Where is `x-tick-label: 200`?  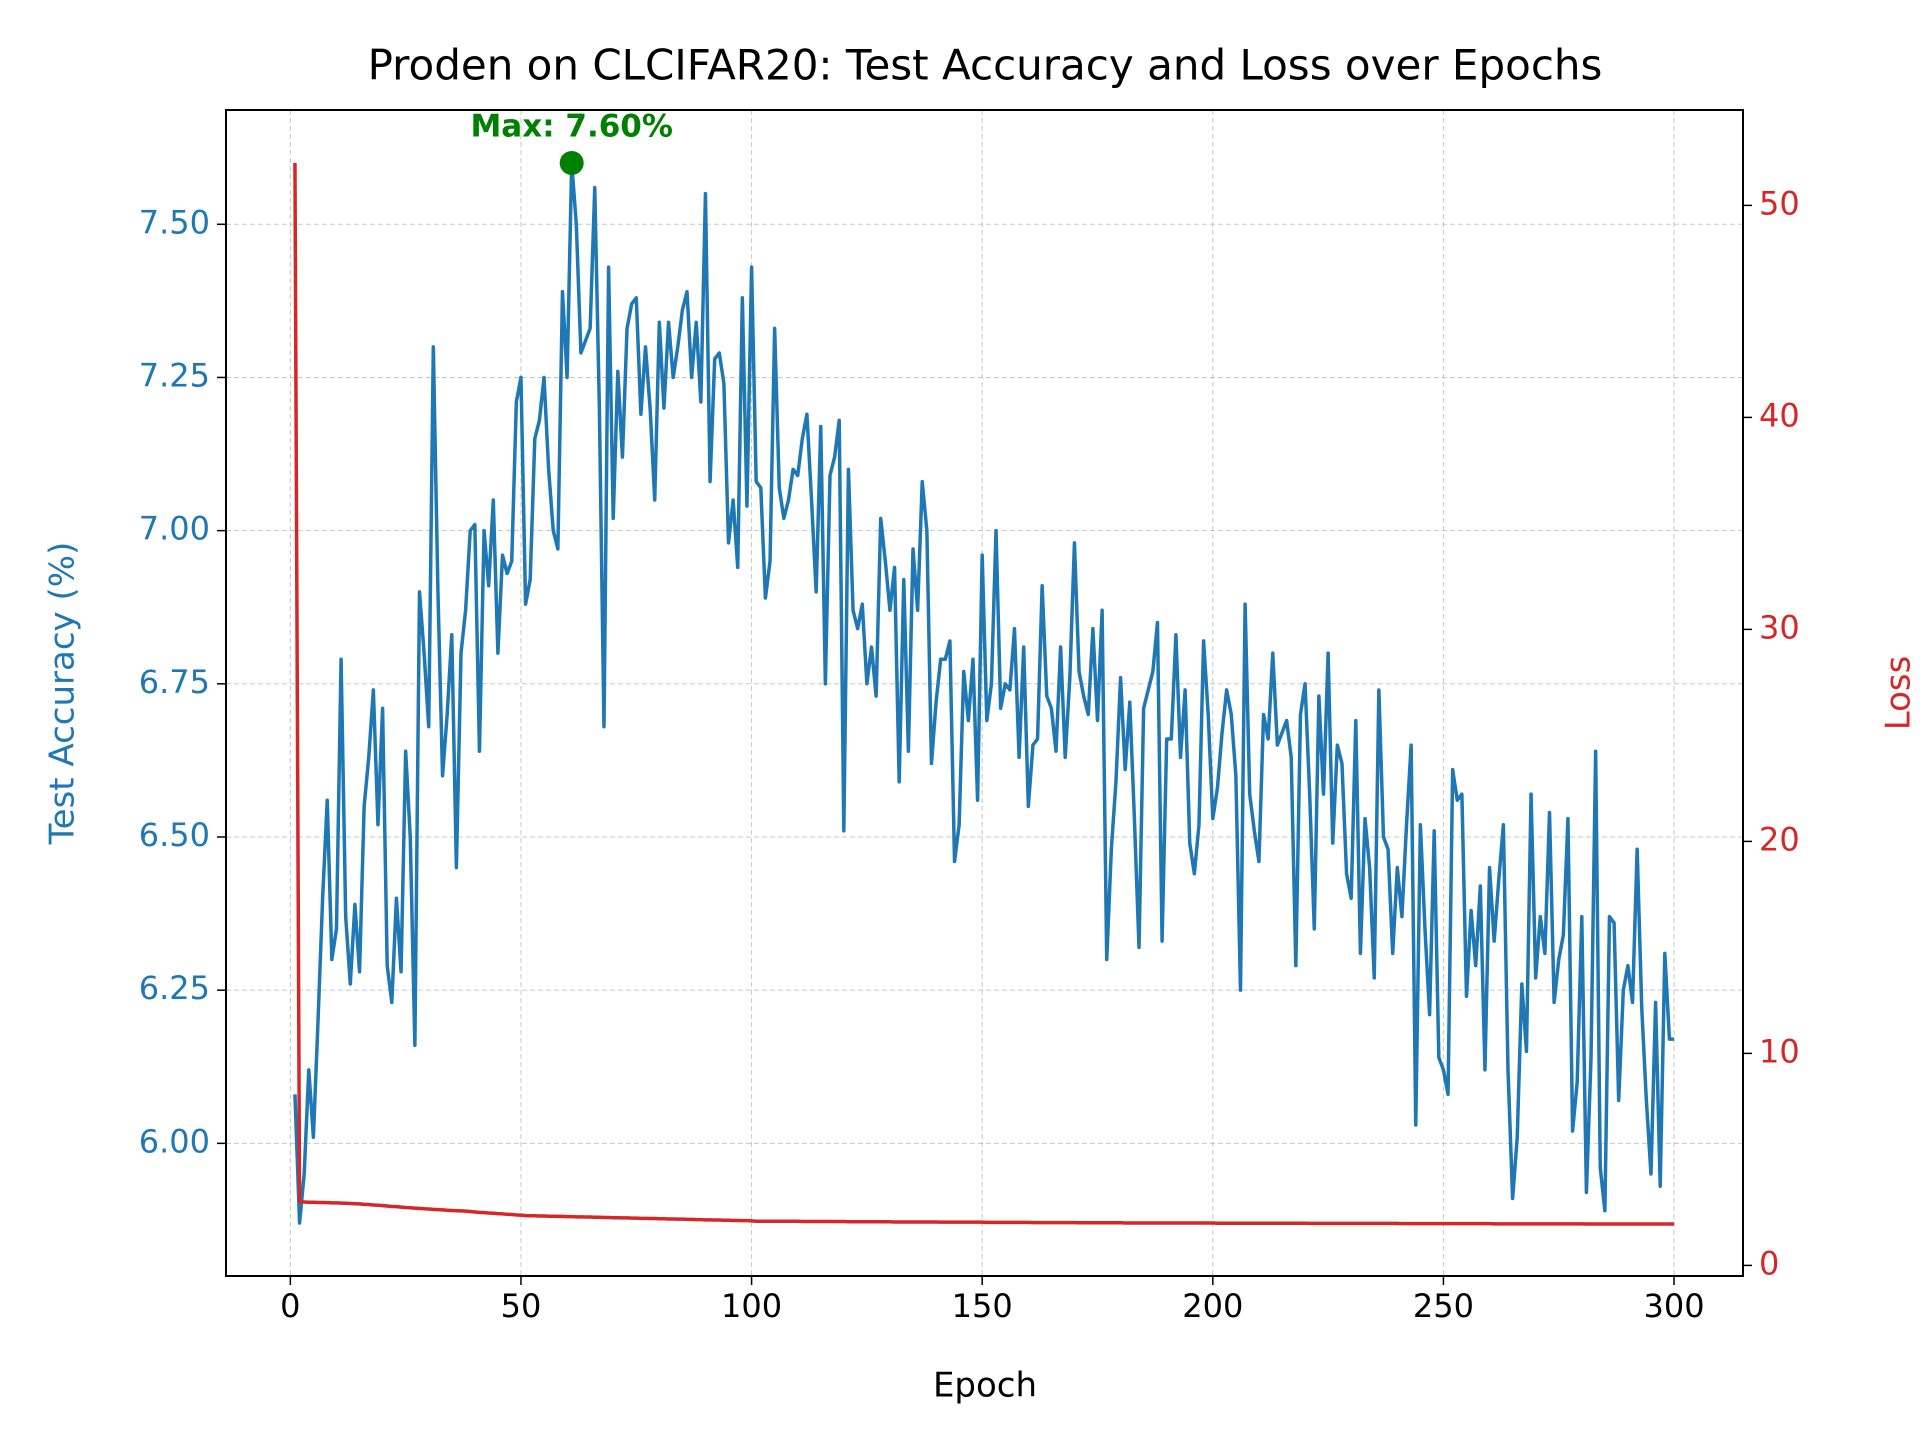 x-tick-label: 200 is located at coordinates (1212, 1306).